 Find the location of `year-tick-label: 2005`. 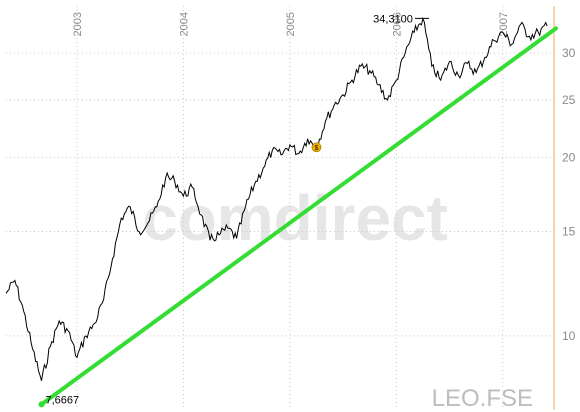

year-tick-label: 2005 is located at coordinates (291, 24).